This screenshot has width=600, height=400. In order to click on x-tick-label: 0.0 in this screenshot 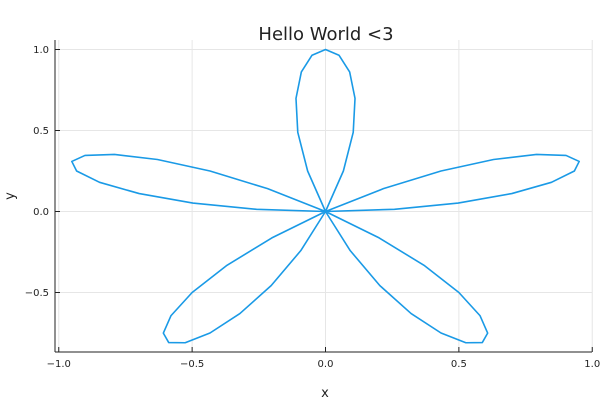, I will do `click(326, 364)`.